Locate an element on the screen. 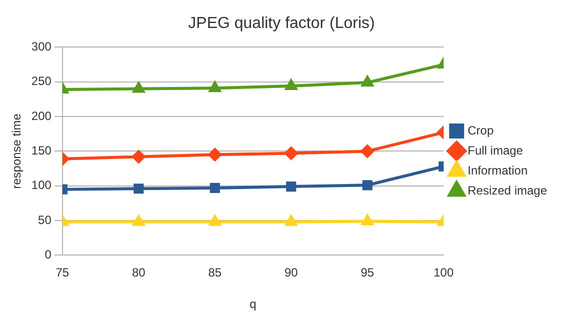 This screenshot has width=567, height=320. legend-label: Full image is located at coordinates (496, 150).